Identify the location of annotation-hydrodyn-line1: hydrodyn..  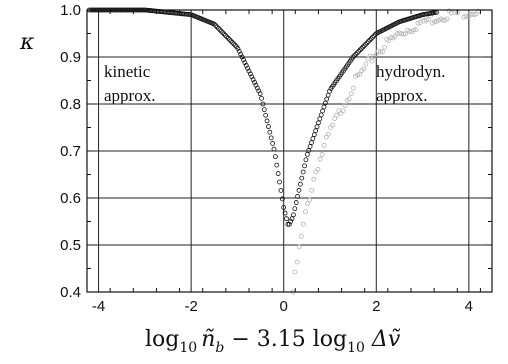
(410, 71).